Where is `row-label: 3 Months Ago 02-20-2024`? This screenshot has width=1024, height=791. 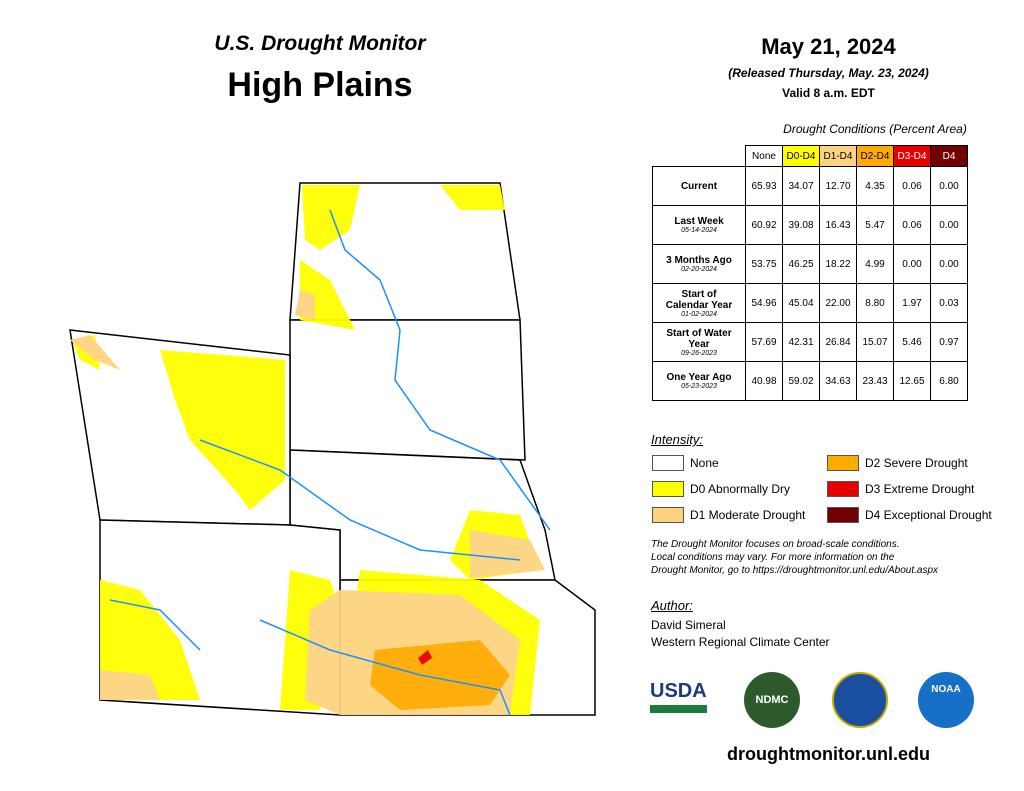 row-label: 3 Months Ago 02-20-2024 is located at coordinates (699, 264).